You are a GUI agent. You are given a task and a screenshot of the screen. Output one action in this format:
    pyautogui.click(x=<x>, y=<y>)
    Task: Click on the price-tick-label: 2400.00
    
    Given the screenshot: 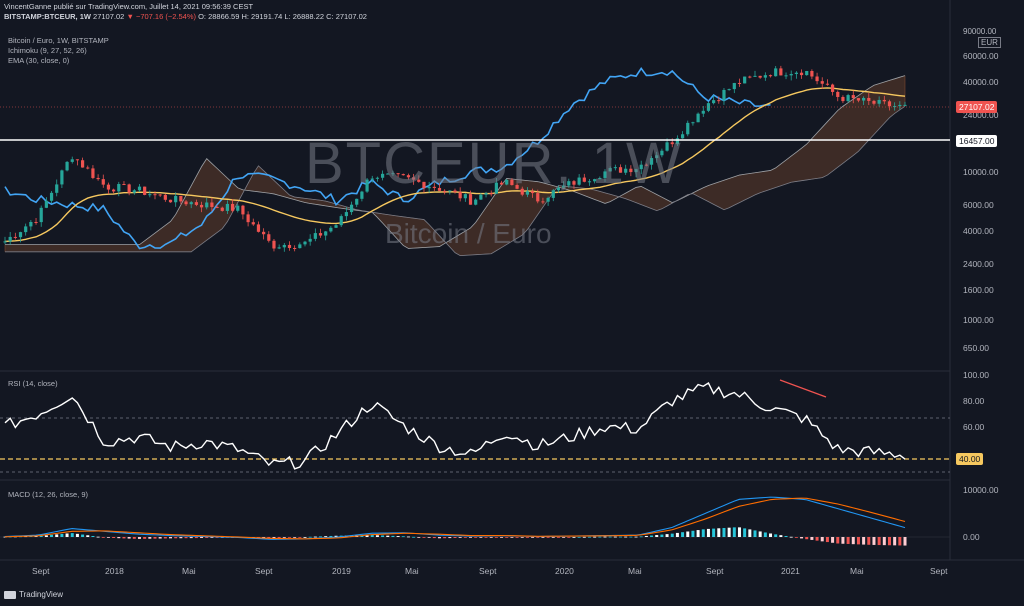 What is the action you would take?
    pyautogui.click(x=978, y=263)
    